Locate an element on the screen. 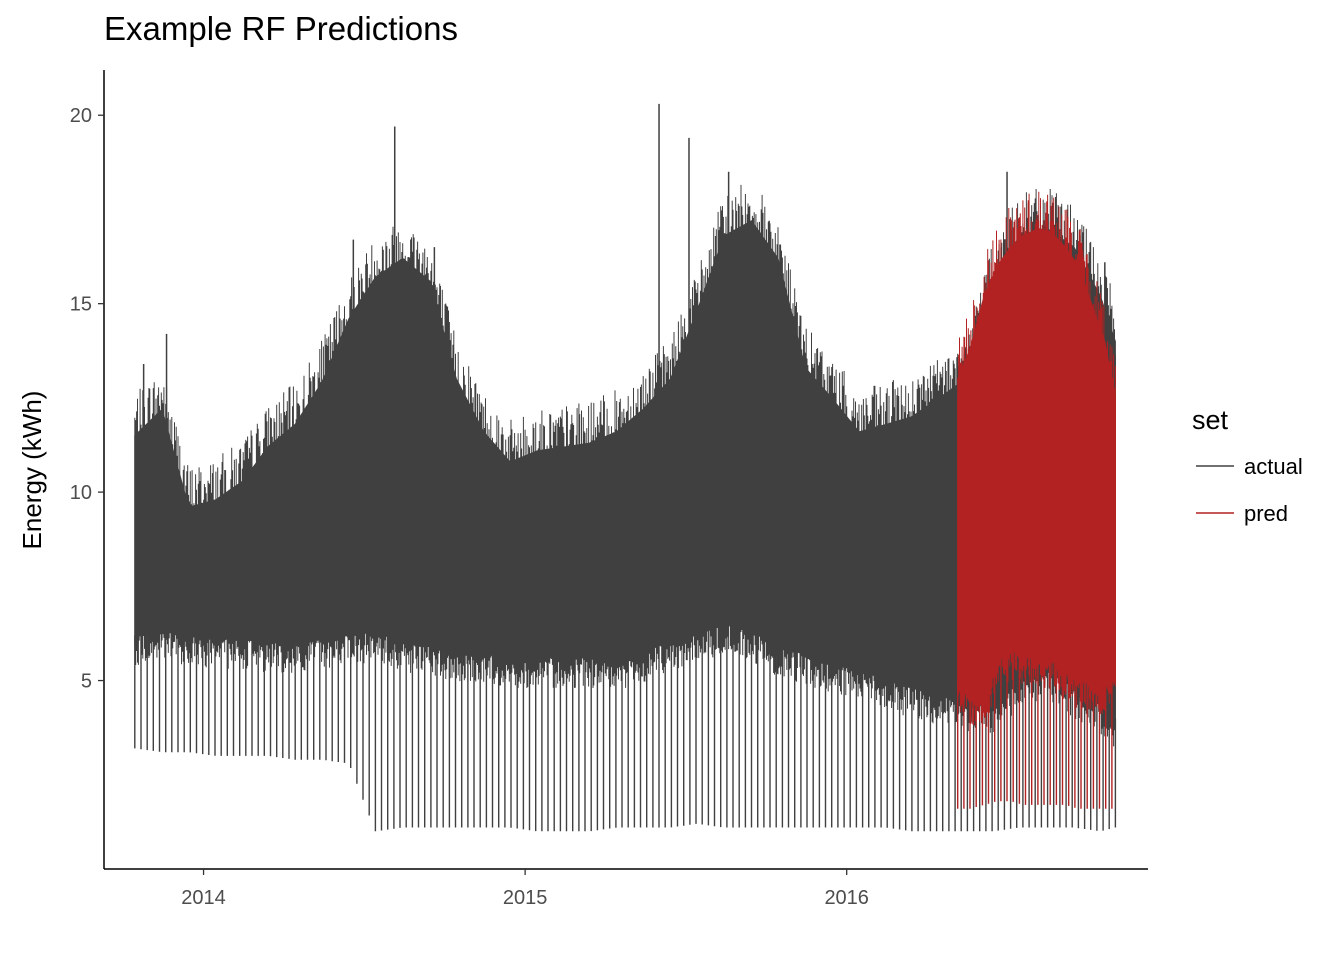 This screenshot has height=960, width=1344. legend-label-pred: pred is located at coordinates (1266, 513).